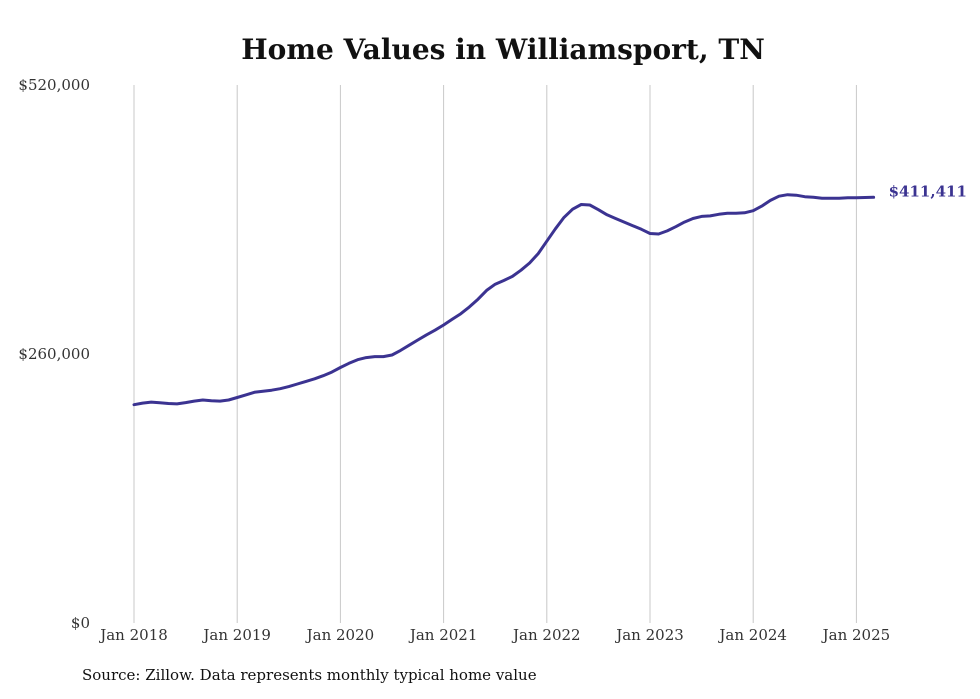 The image size is (980, 699). I want to click on y-axis-ticks: $0 $260,000 $520,000, so click(54, 354).